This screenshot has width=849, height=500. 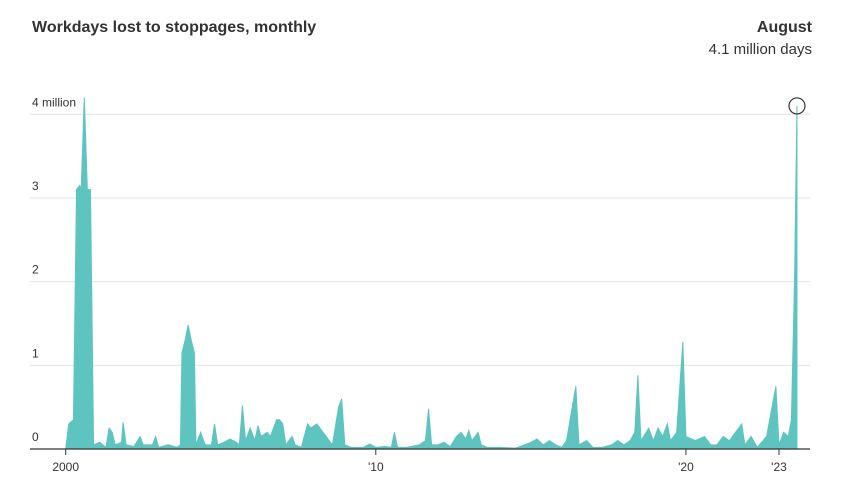 I want to click on x-tick-label: 2000, so click(x=65, y=467).